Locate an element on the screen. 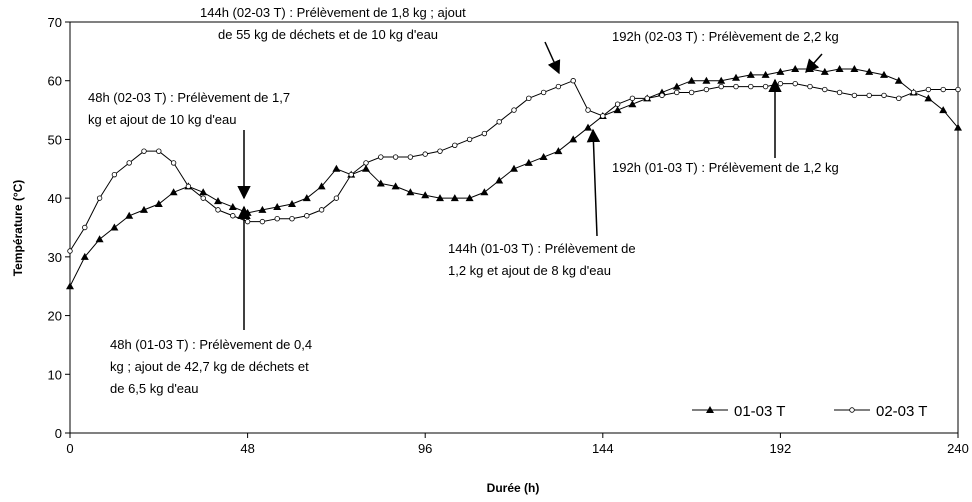 The image size is (972, 502). annotation-text: 192h (02-03 T) : Prélèvement de 2,2 kg is located at coordinates (725, 36).